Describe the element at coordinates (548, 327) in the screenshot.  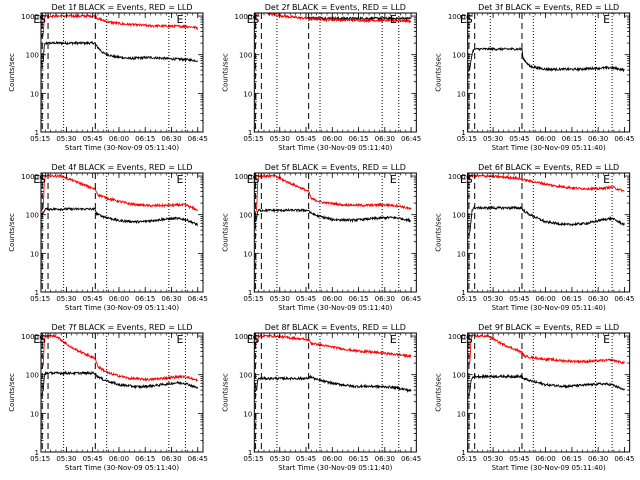
I see `panel-title: Det 9f BLACK = Events, RED = LLD` at that location.